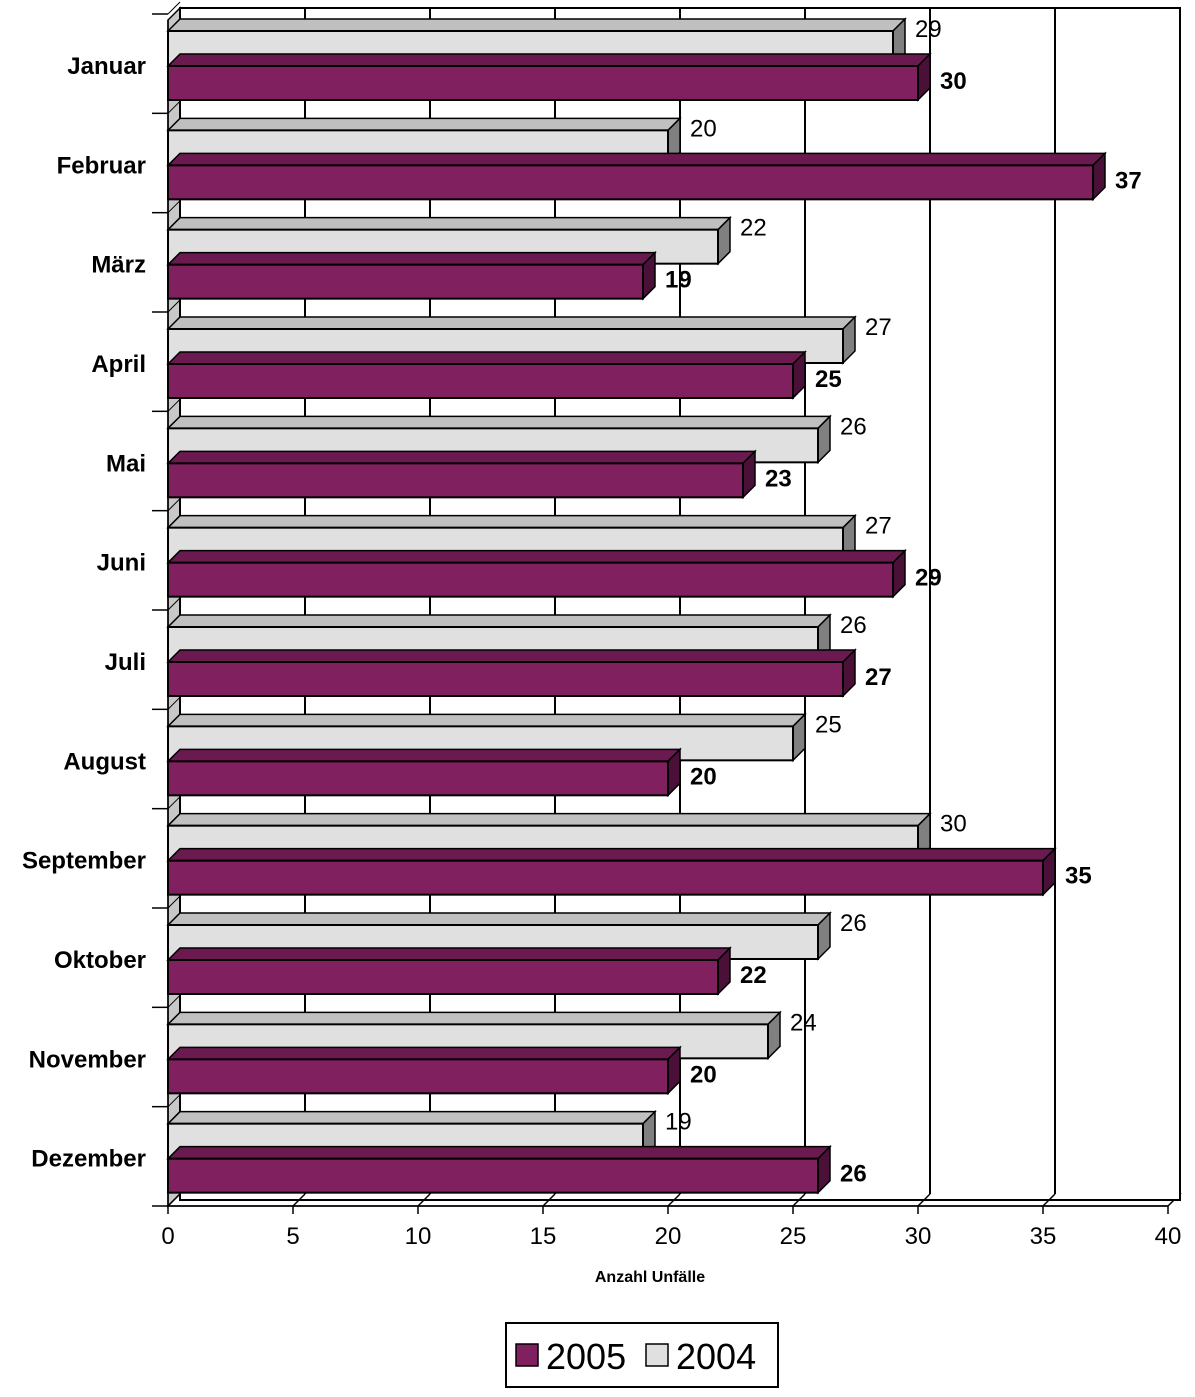 Image resolution: width=1195 pixels, height=1397 pixels. What do you see at coordinates (828, 724) in the screenshot?
I see `data-label-2004: 25` at bounding box center [828, 724].